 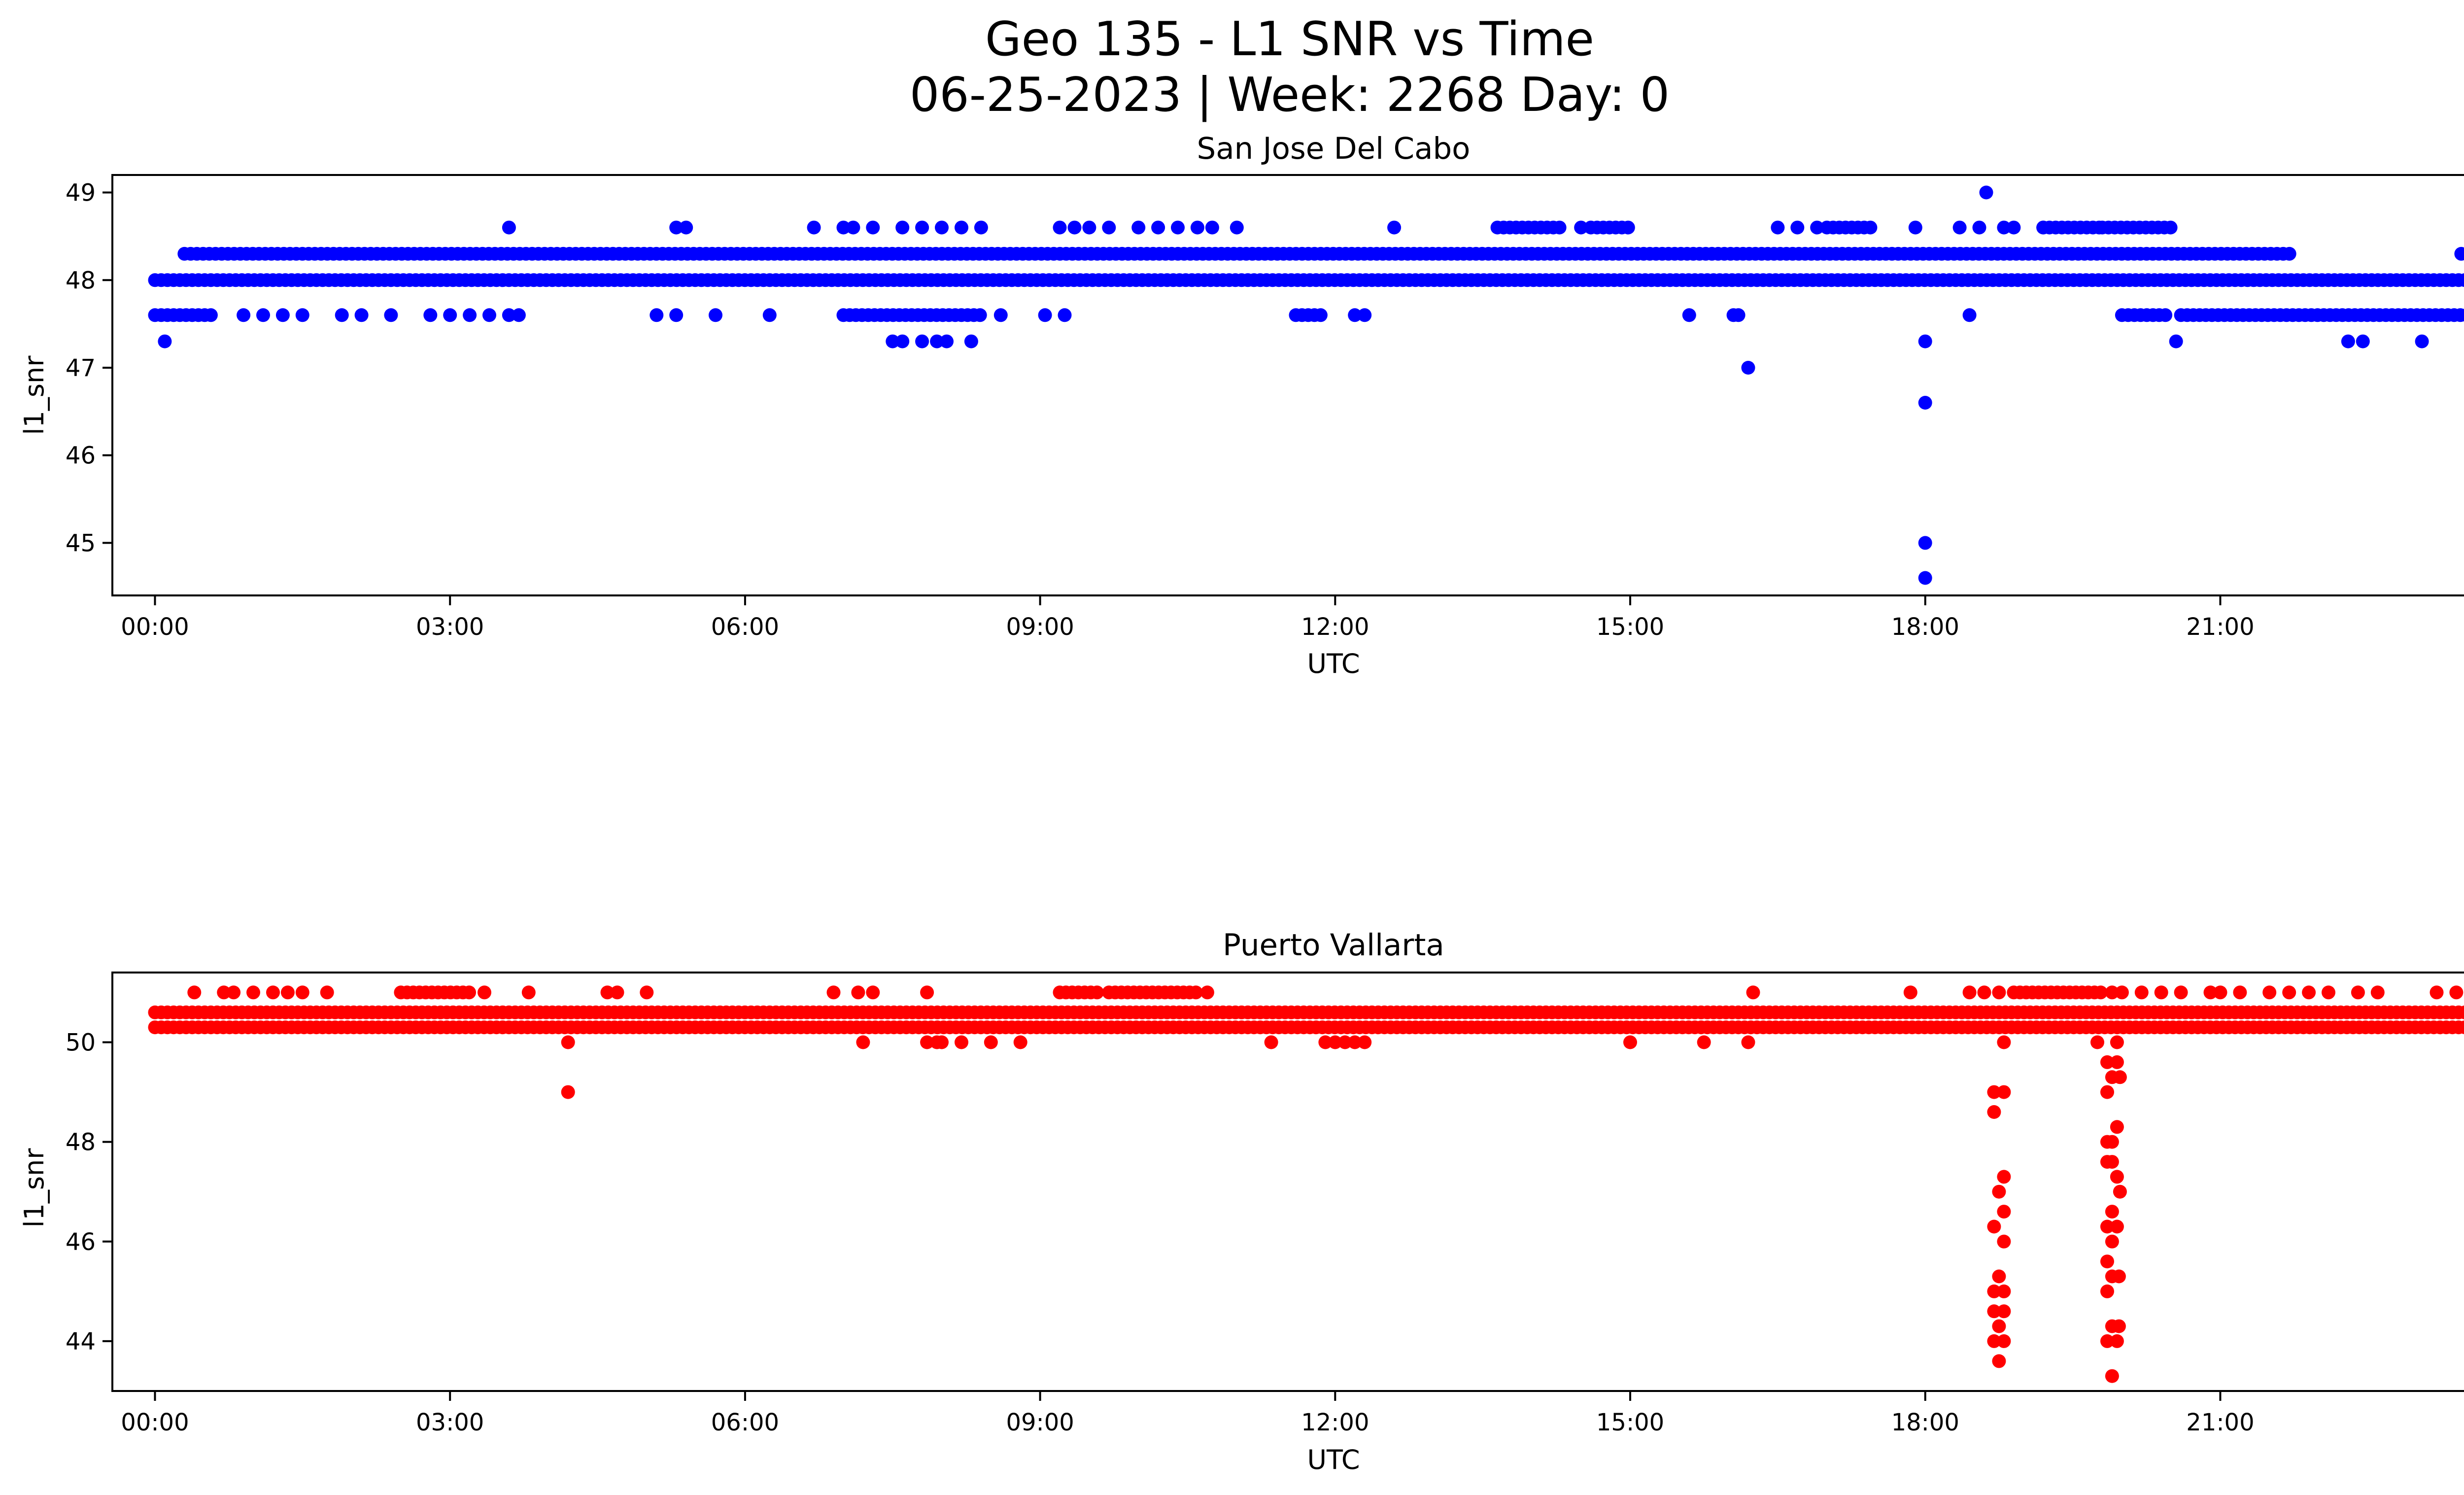 I want to click on subplot-title: San Jose Del Cabo, so click(x=1333, y=148).